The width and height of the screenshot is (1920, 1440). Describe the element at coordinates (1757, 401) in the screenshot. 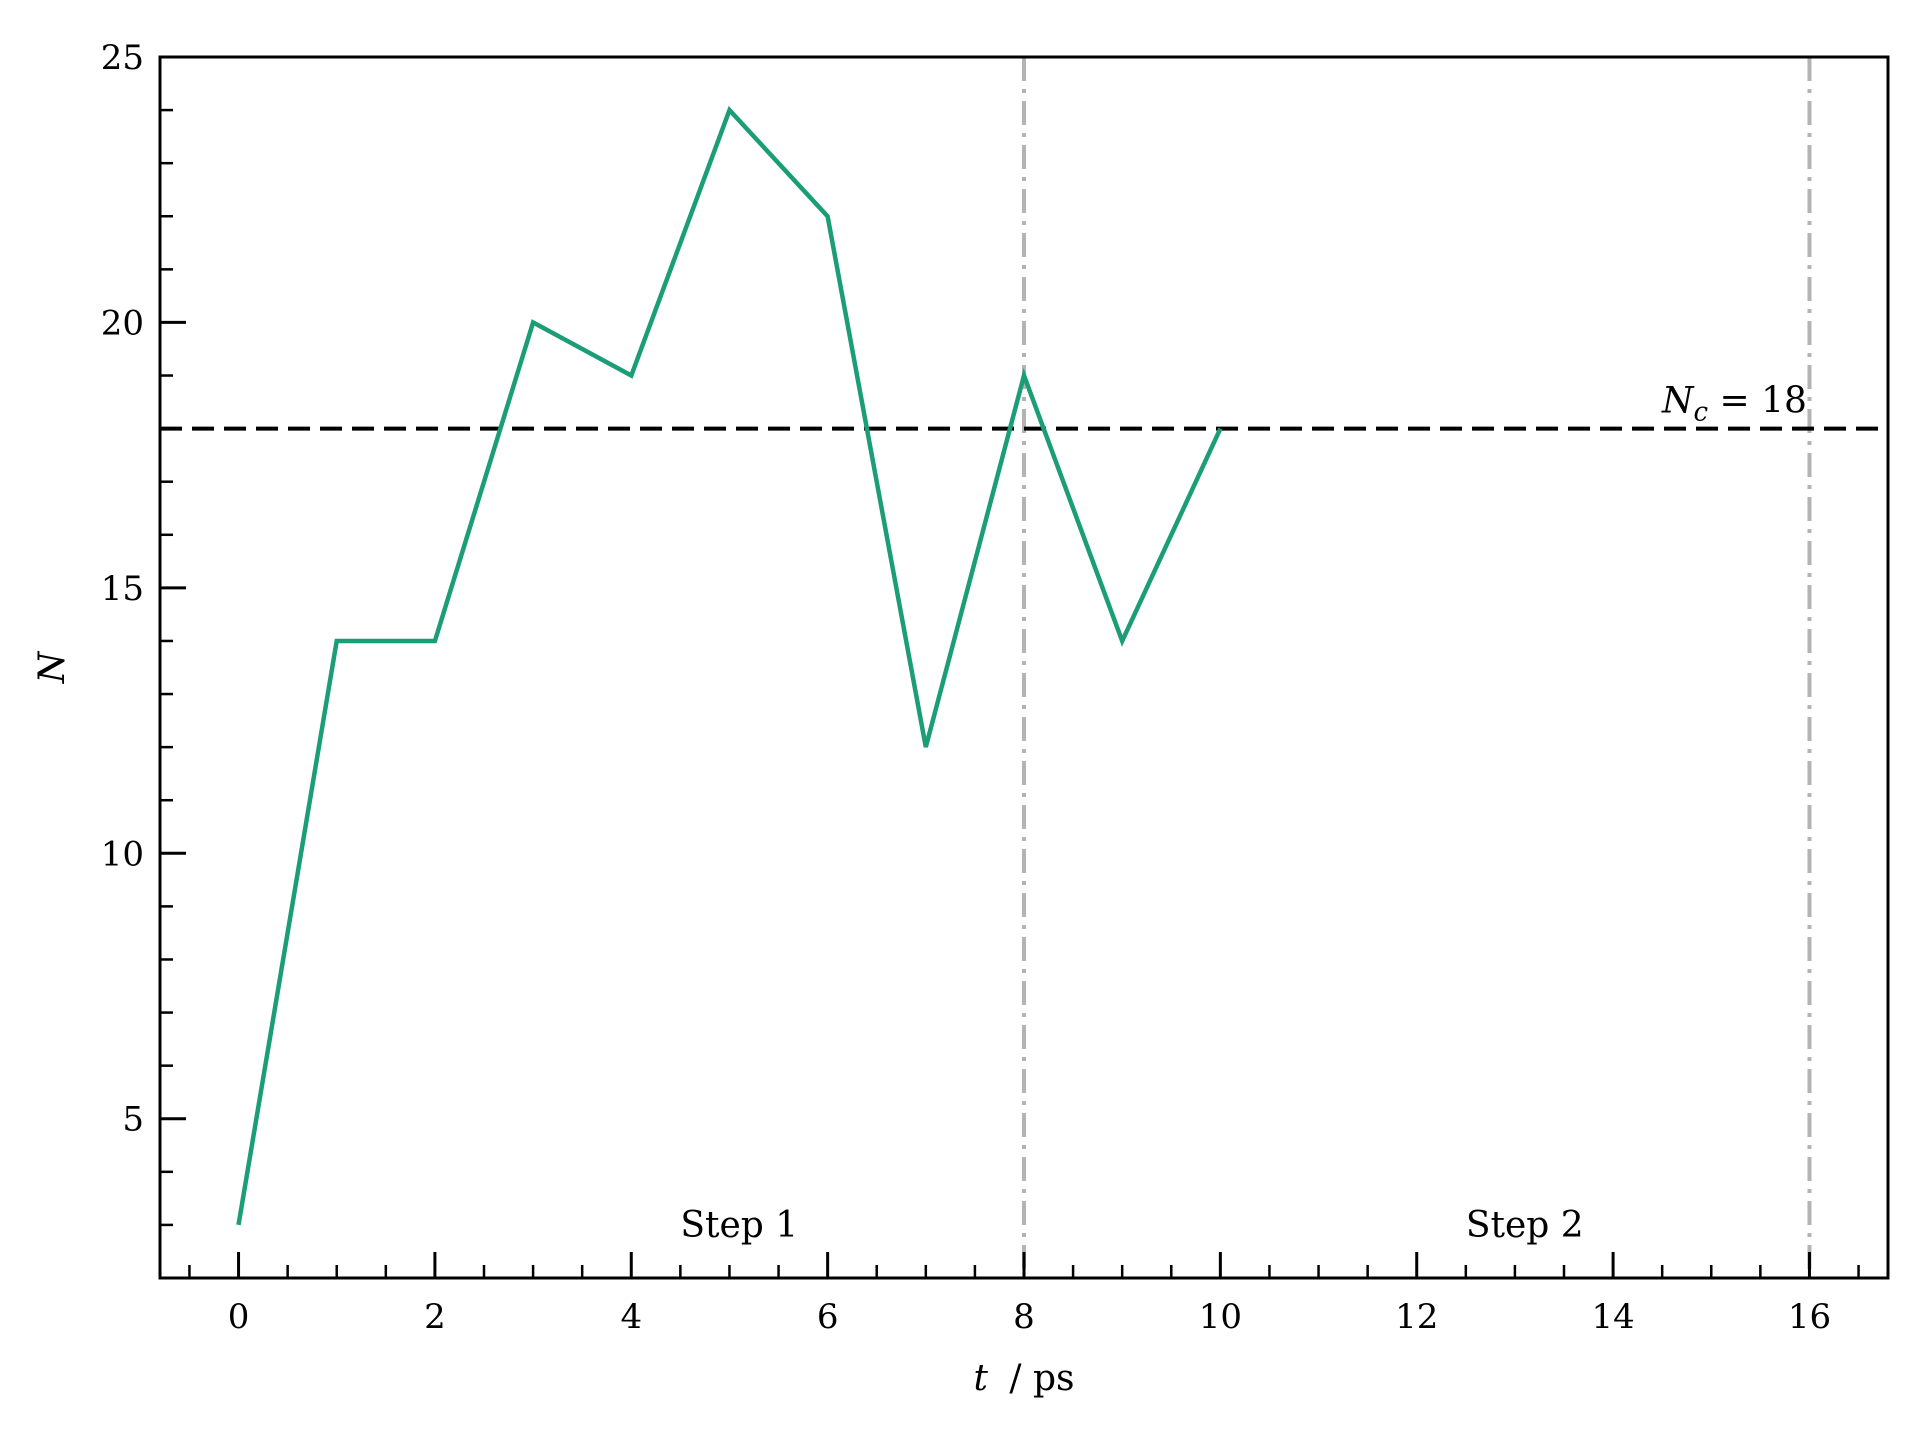

I see `threshold-label-value: = 18` at that location.